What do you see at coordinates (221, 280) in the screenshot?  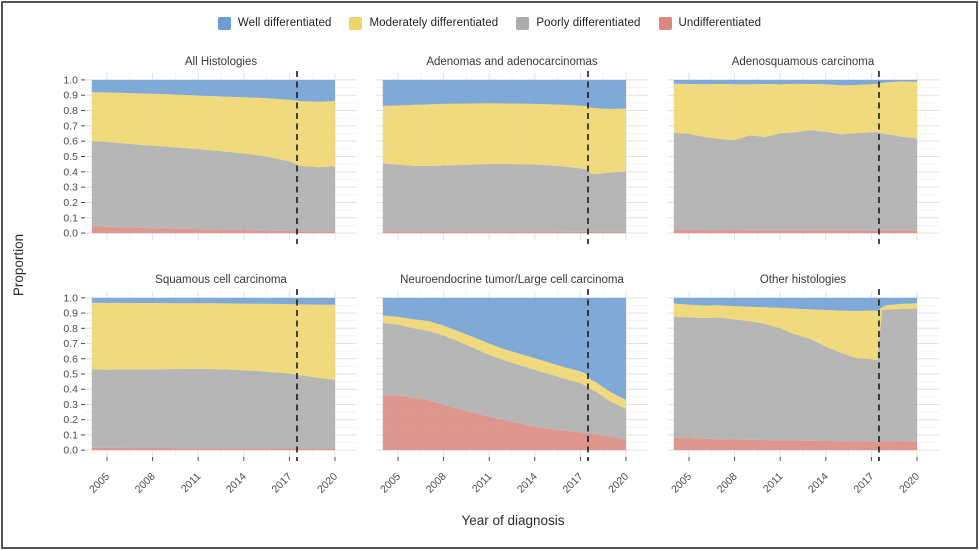 I see `panel-title: Squamous cell carcinoma` at bounding box center [221, 280].